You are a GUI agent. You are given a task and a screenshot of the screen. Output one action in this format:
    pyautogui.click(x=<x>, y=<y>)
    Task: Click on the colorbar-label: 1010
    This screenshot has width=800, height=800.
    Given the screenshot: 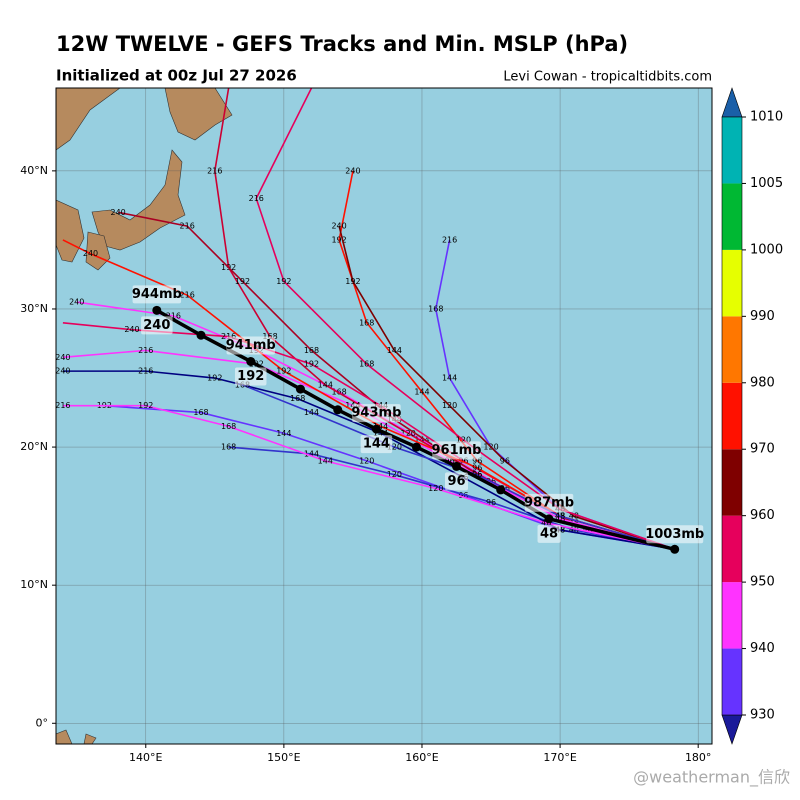 What is the action you would take?
    pyautogui.click(x=766, y=117)
    